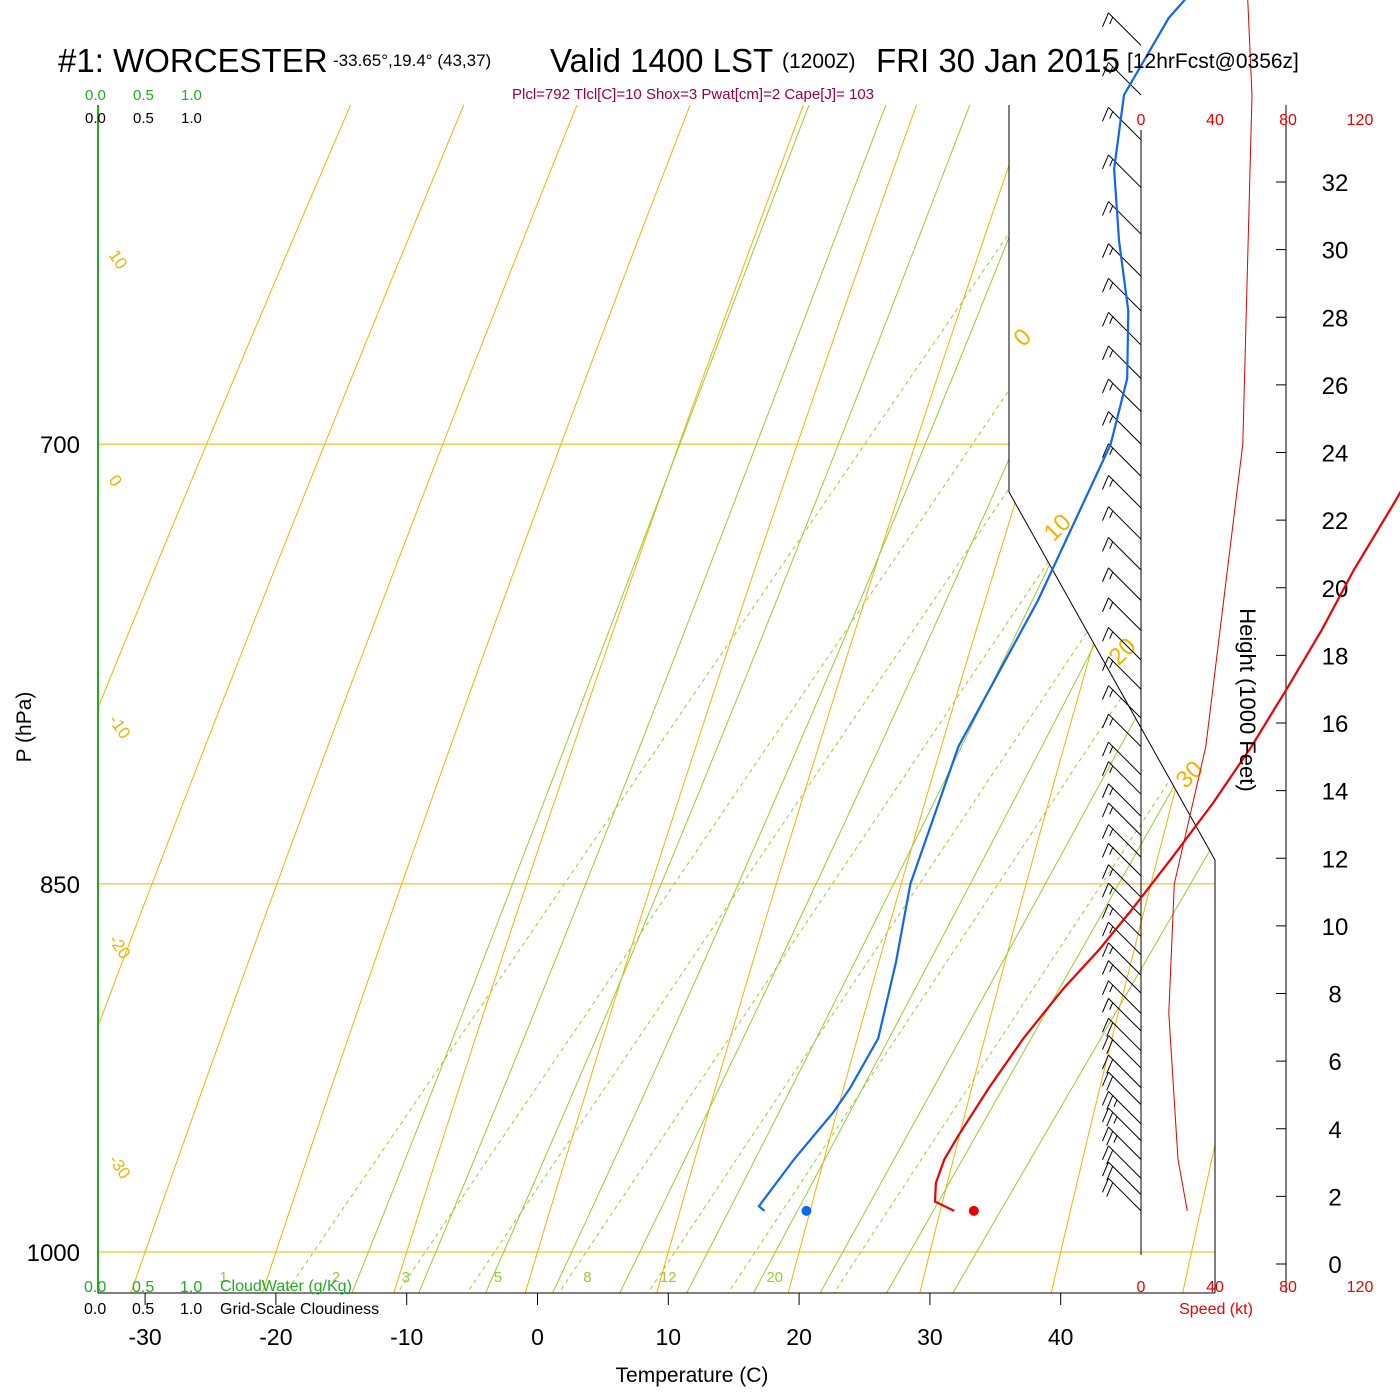 The width and height of the screenshot is (1400, 1400). What do you see at coordinates (118, 259) in the screenshot?
I see `dry-adiabat-label: 10` at bounding box center [118, 259].